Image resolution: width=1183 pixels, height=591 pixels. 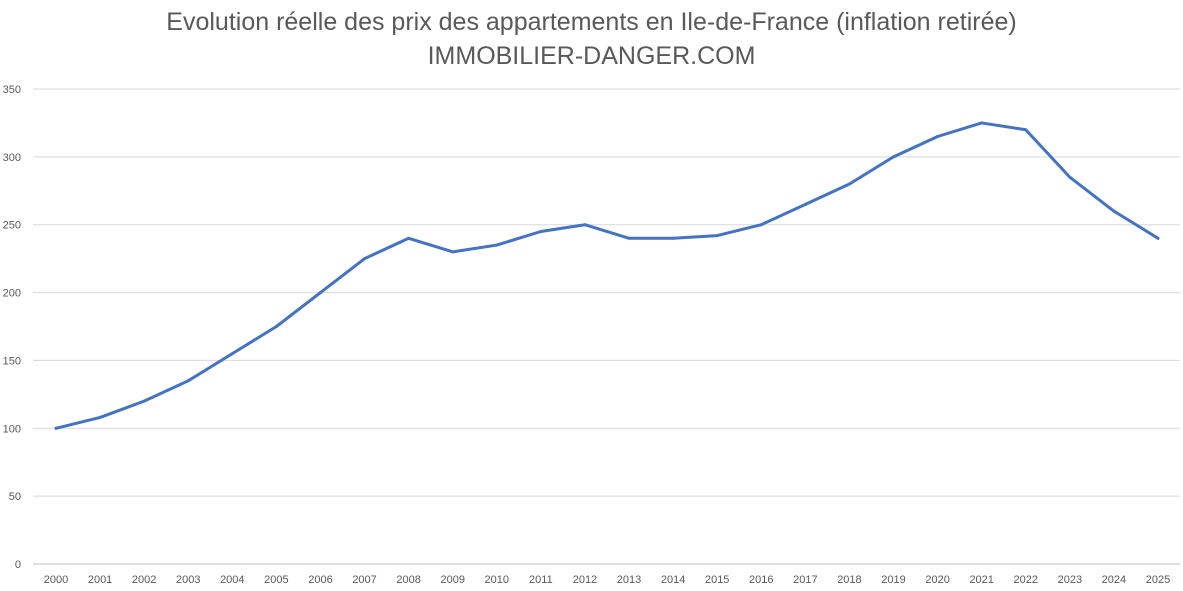 What do you see at coordinates (1026, 580) in the screenshot?
I see `x-tick-label: 2022` at bounding box center [1026, 580].